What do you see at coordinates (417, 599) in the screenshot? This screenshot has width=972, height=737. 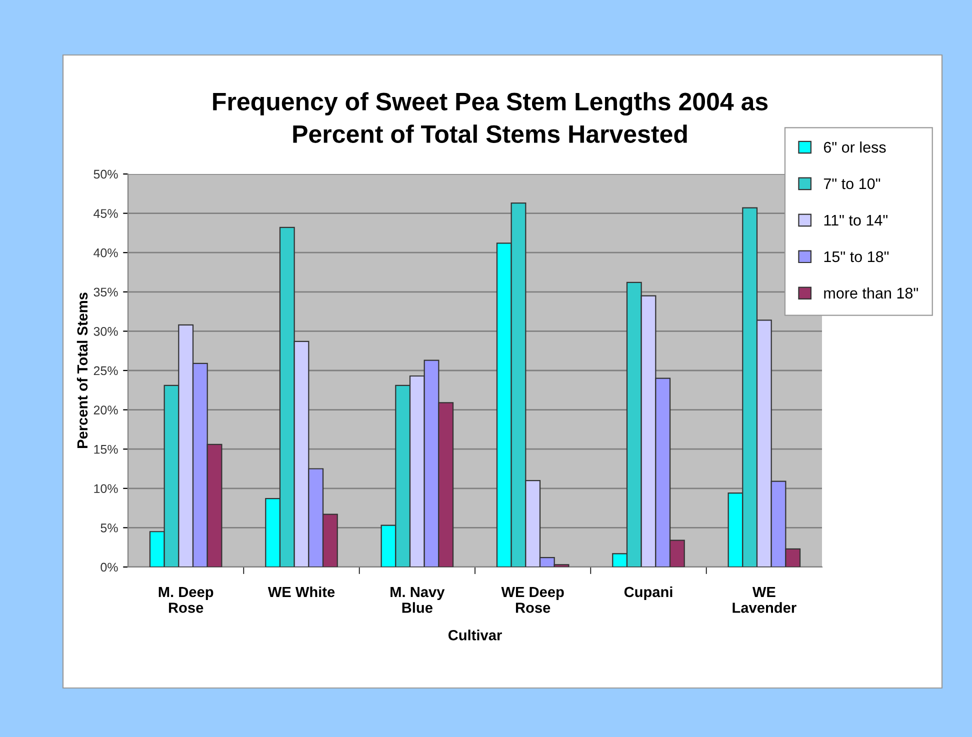 I see `x-tick-label: M. Navy Blue` at bounding box center [417, 599].